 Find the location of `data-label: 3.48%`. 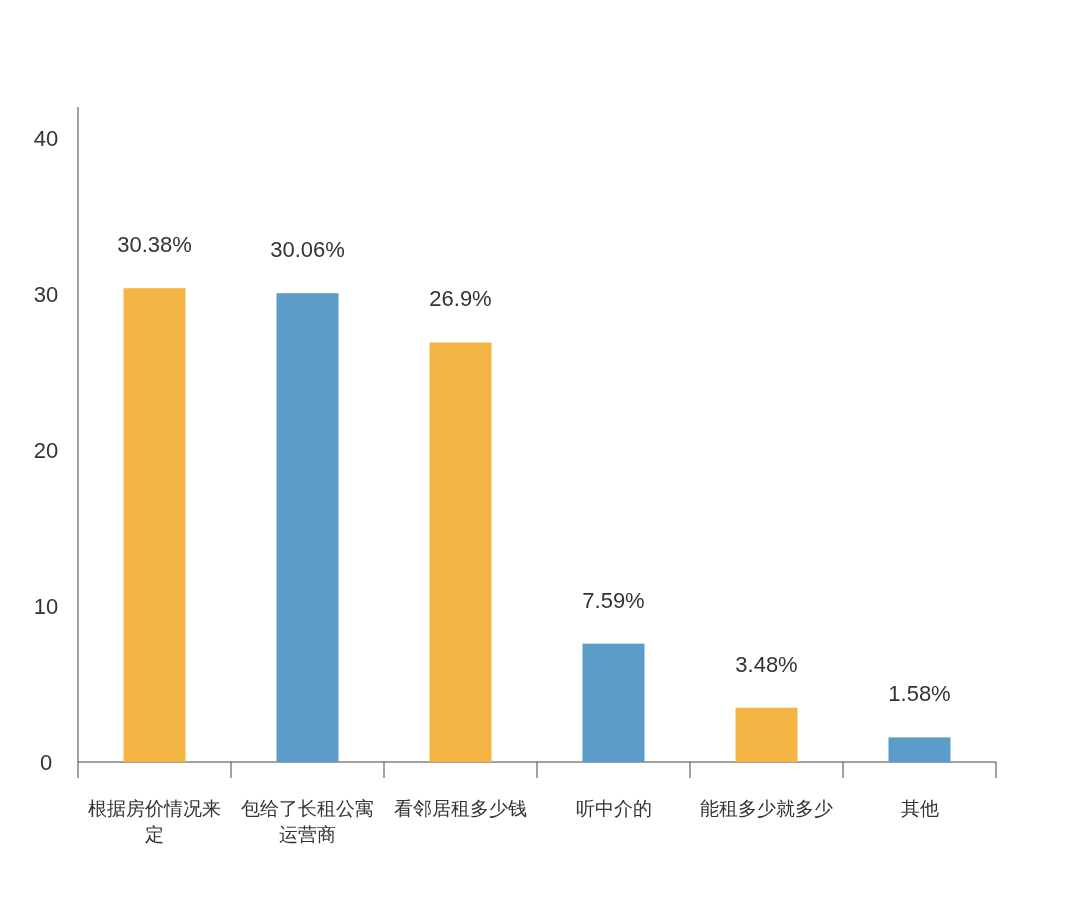

data-label: 3.48% is located at coordinates (766, 664).